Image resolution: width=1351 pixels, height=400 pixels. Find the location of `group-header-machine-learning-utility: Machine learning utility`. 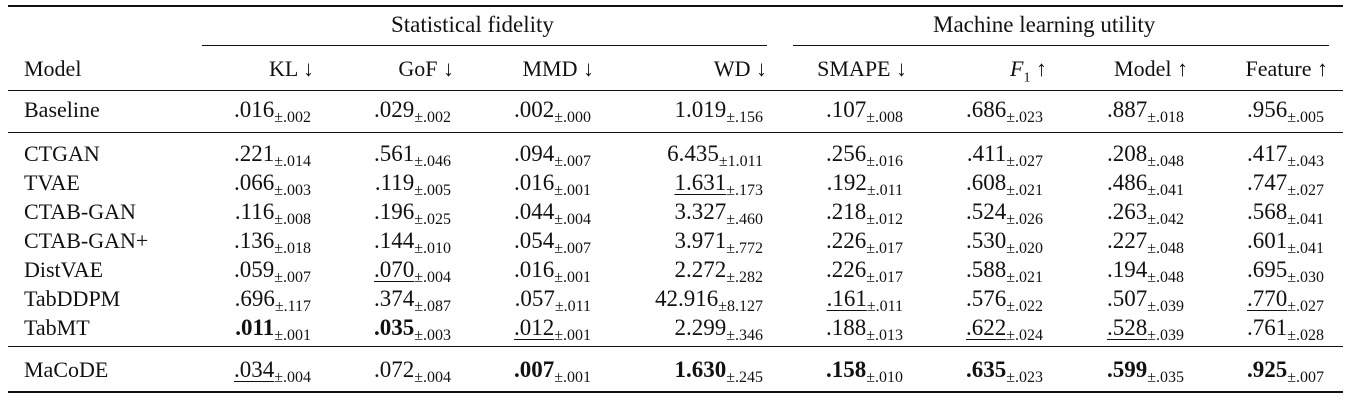

group-header-machine-learning-utility: Machine learning utility is located at coordinates (1044, 24).